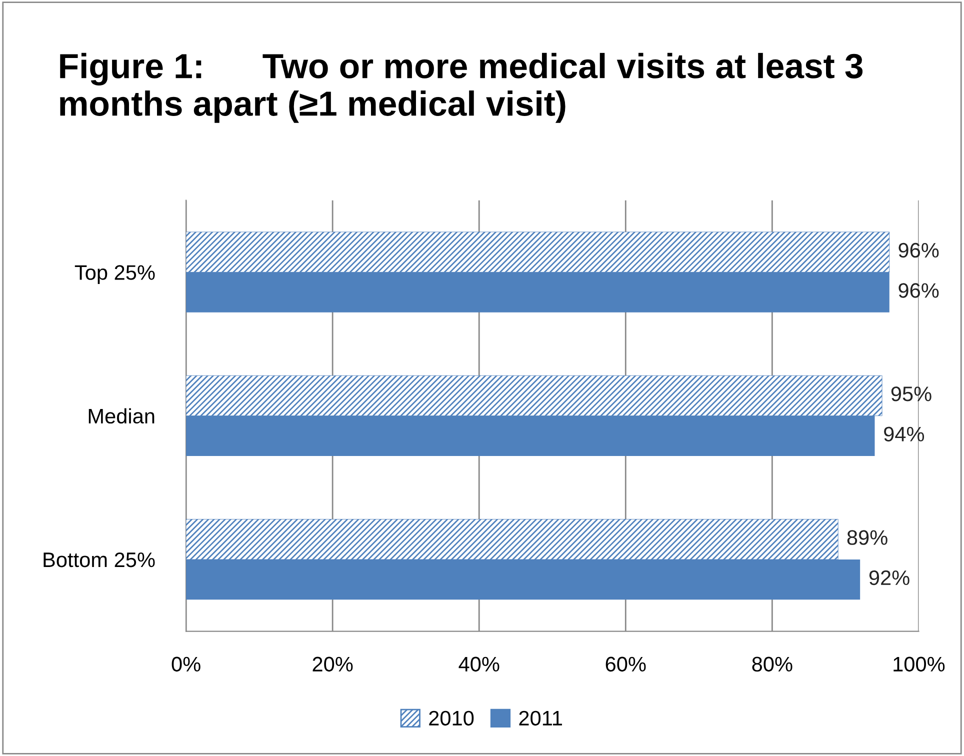 The width and height of the screenshot is (964, 756). Describe the element at coordinates (911, 394) in the screenshot. I see `data-label: 95%` at that location.